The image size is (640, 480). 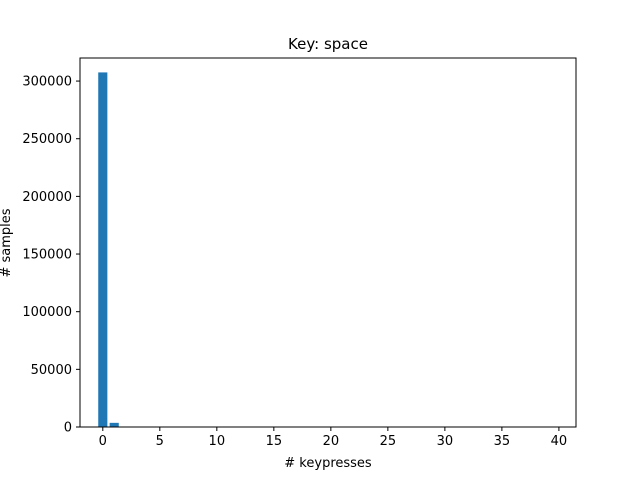 I want to click on y-ticks: 0 50000 100000 150000 200000 250000 300000, so click(x=51, y=255).